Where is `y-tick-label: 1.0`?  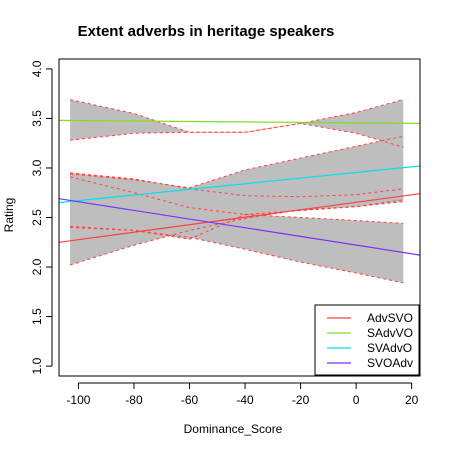 y-tick-label: 1.0 is located at coordinates (37, 365).